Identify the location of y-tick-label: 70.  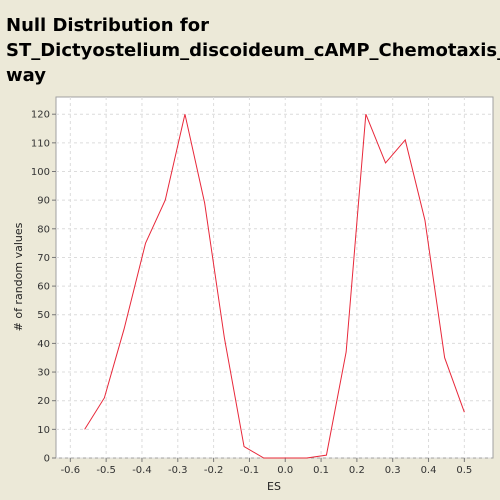
(43, 258).